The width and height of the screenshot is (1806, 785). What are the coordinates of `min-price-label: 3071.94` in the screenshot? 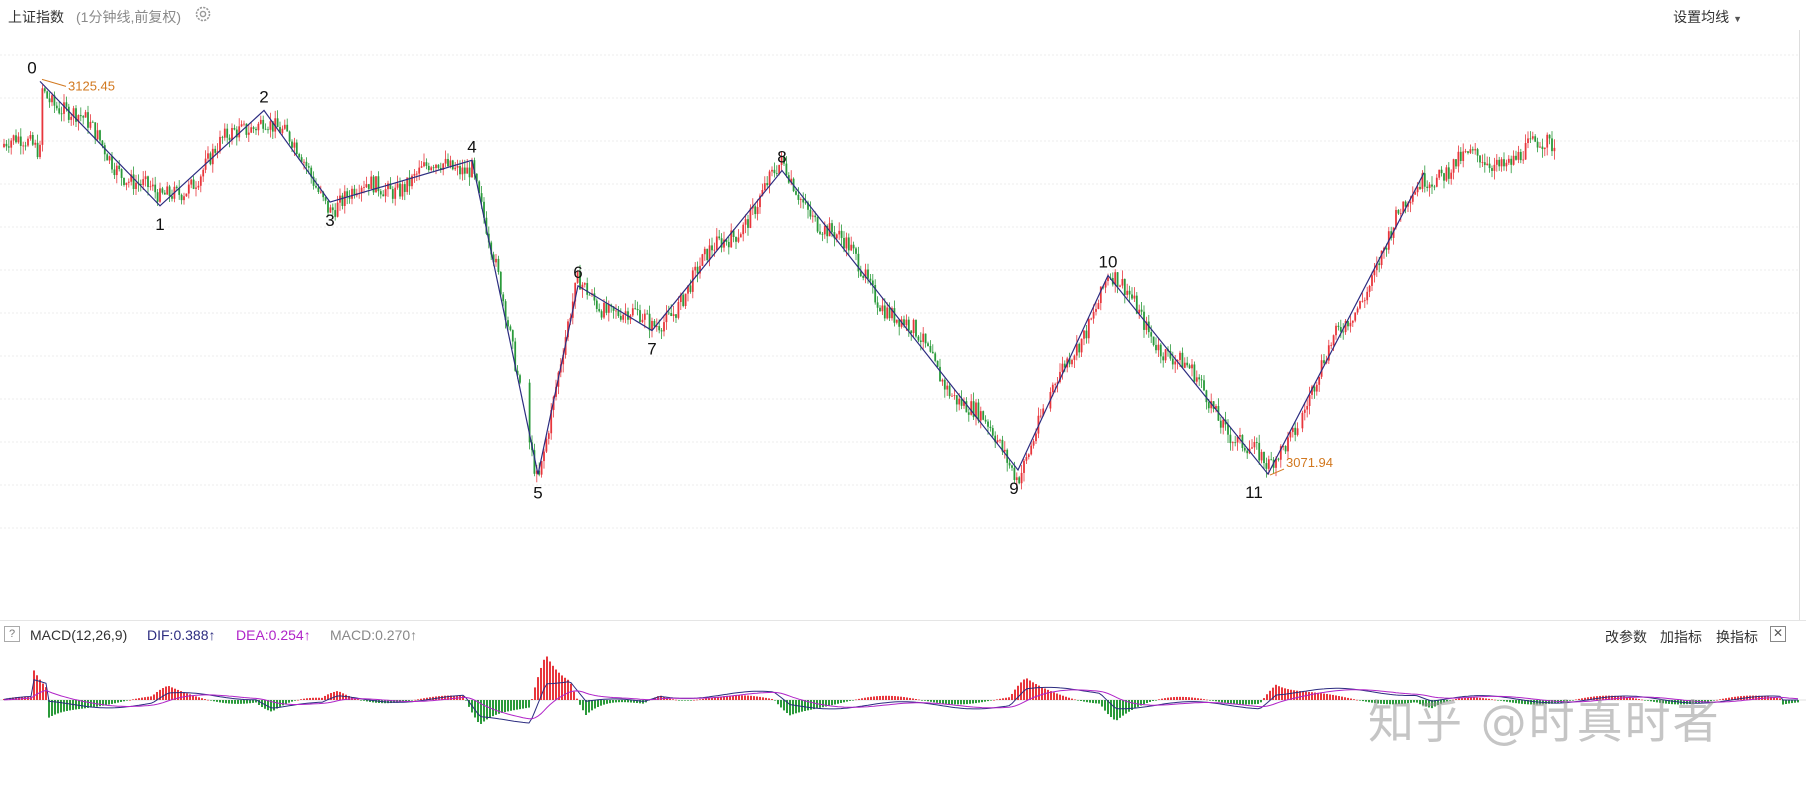 It's located at (1309, 462).